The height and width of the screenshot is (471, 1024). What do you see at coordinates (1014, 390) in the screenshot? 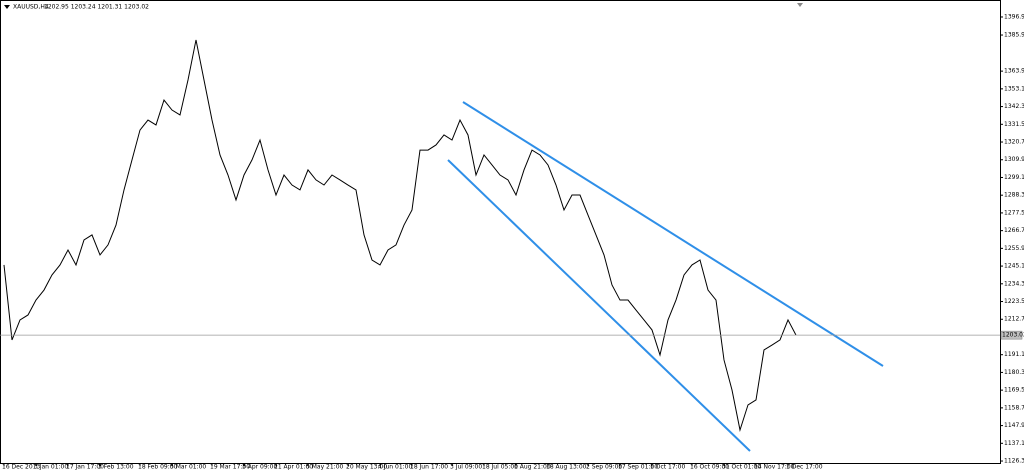
I see `y-tick-label: 1169.50` at bounding box center [1014, 390].